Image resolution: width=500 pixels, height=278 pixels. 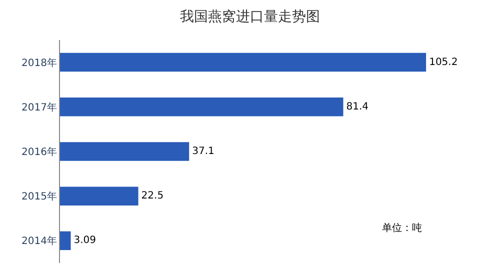 I want to click on data-label: 22.5, so click(x=152, y=196).